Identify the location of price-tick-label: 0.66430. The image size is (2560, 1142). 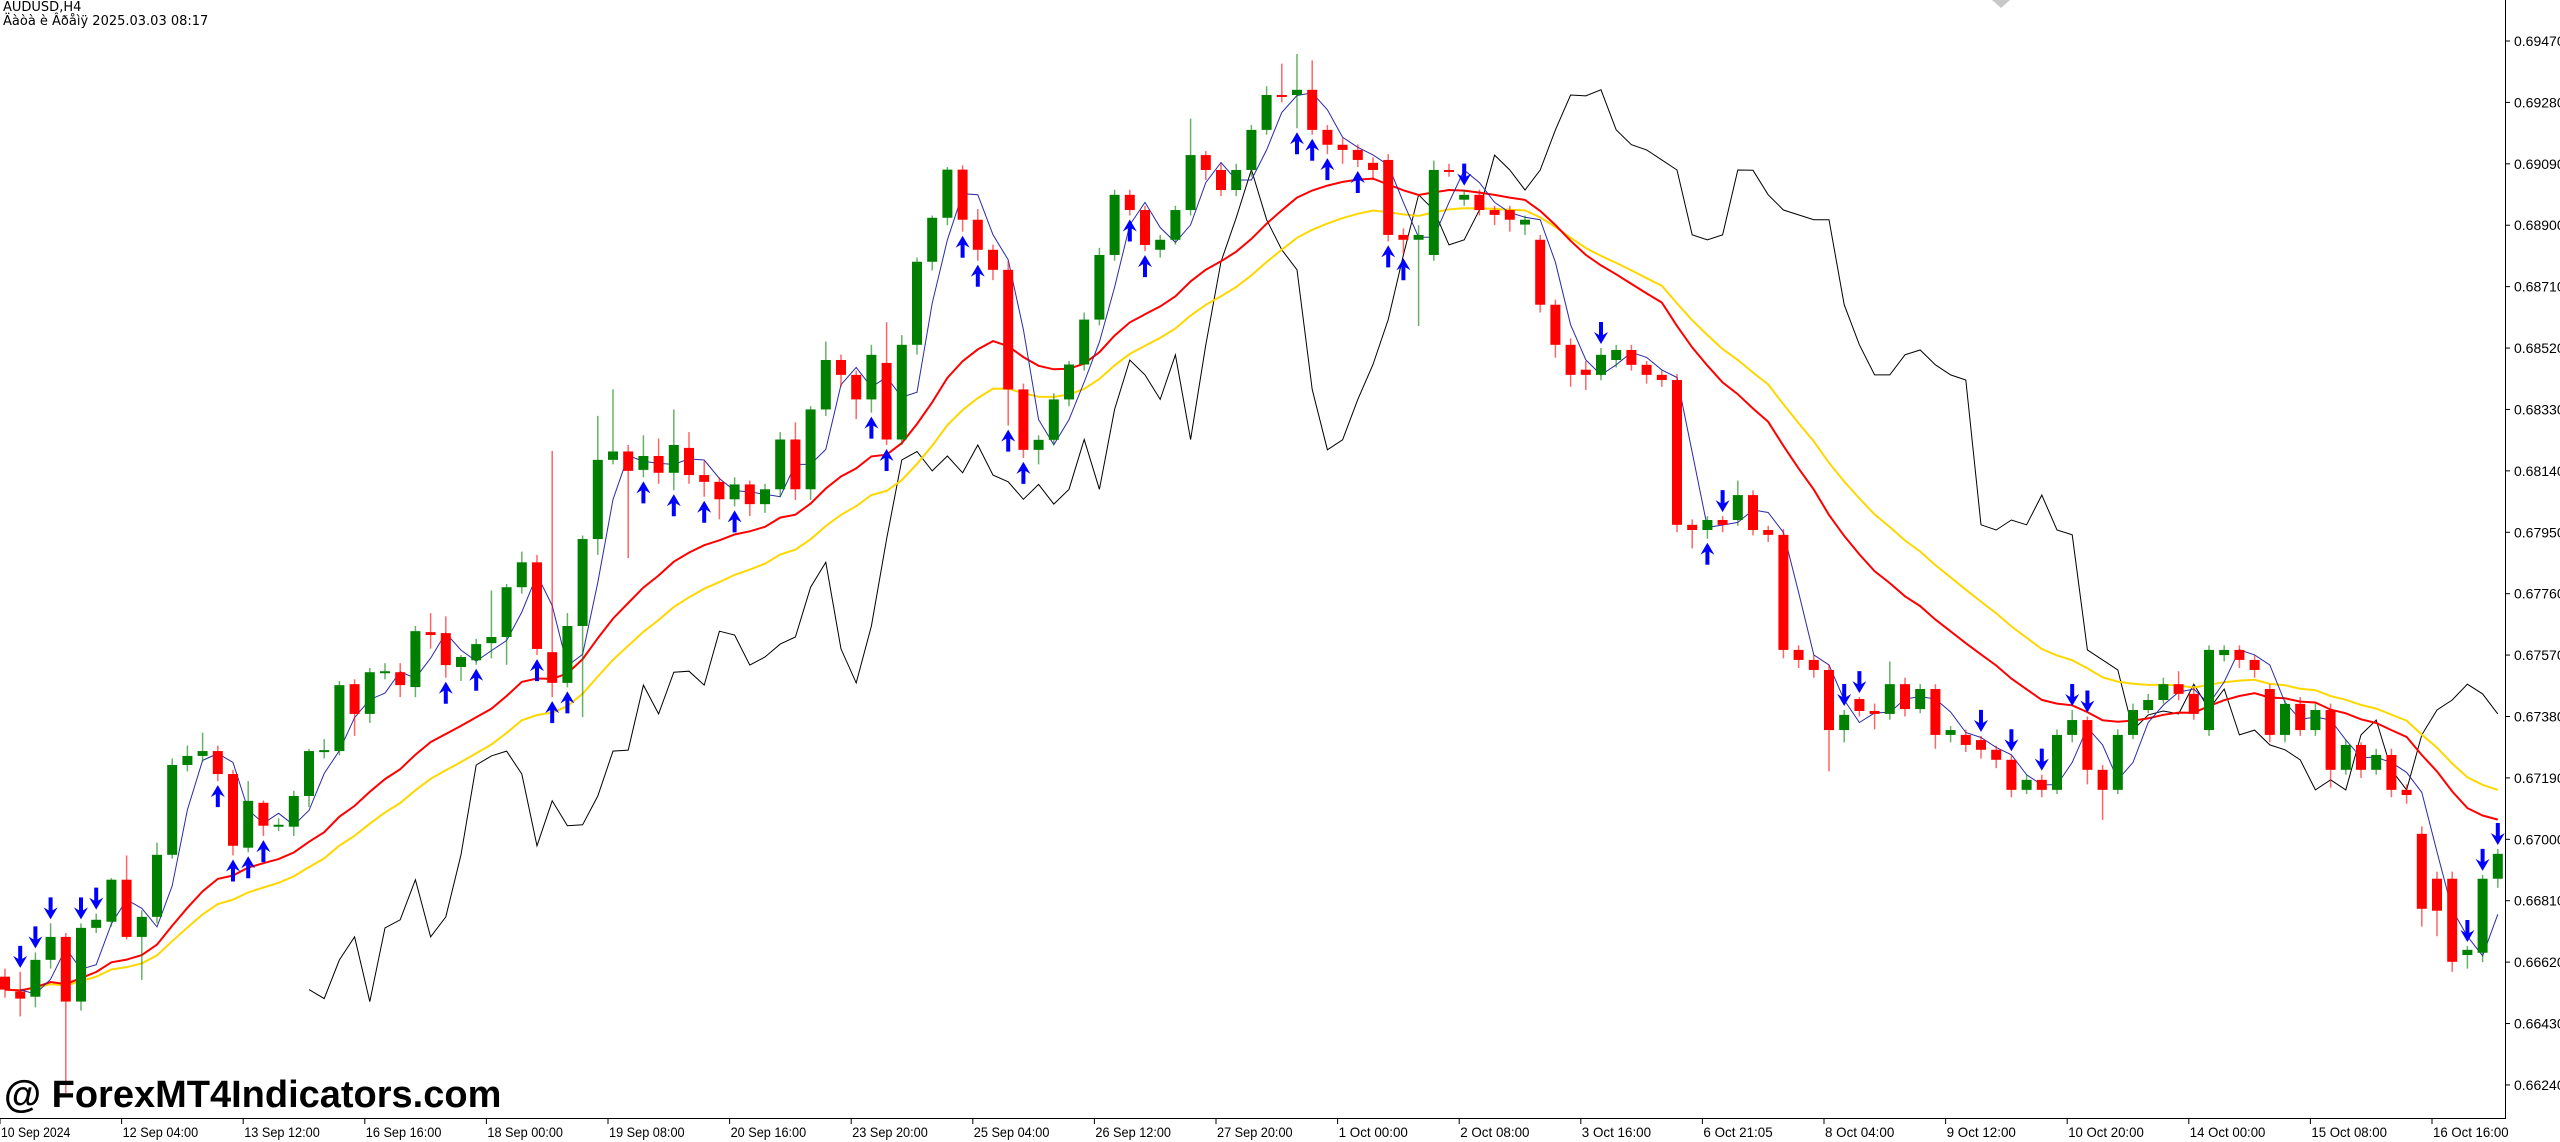
(2537, 1024).